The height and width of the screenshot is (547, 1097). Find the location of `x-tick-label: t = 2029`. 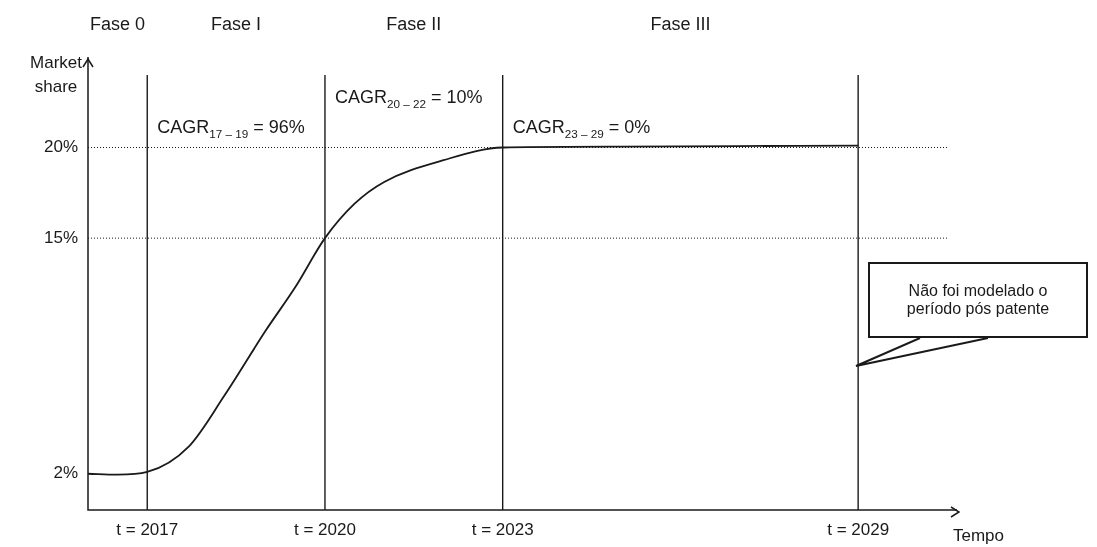

x-tick-label: t = 2029 is located at coordinates (858, 530).